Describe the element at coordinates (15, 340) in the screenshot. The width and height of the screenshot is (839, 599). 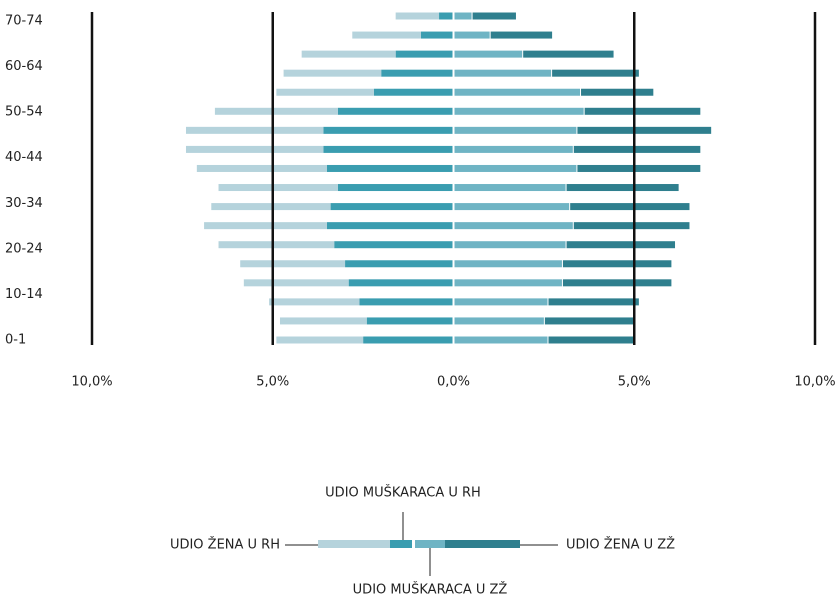
I see `y-tick-label: 0-1` at that location.